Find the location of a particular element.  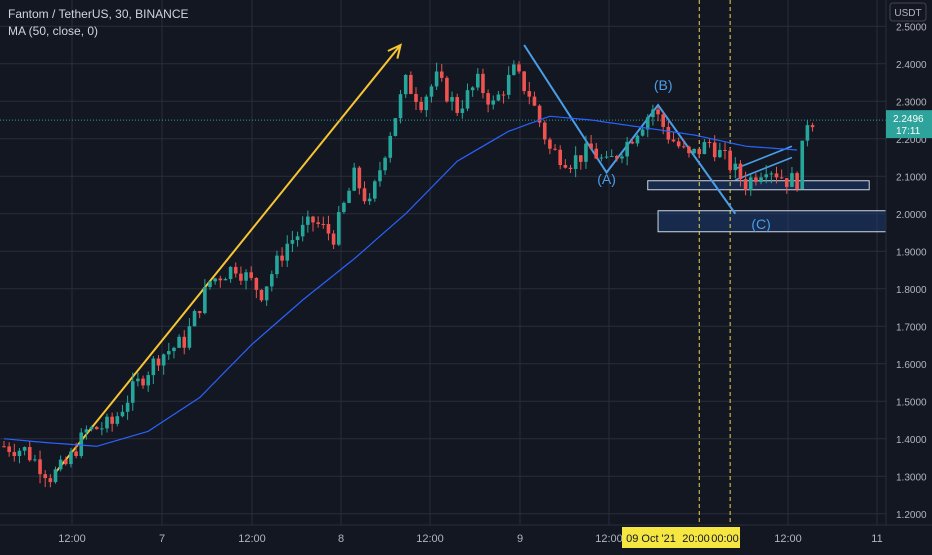

price-tick-label: 1.3000 is located at coordinates (911, 477).